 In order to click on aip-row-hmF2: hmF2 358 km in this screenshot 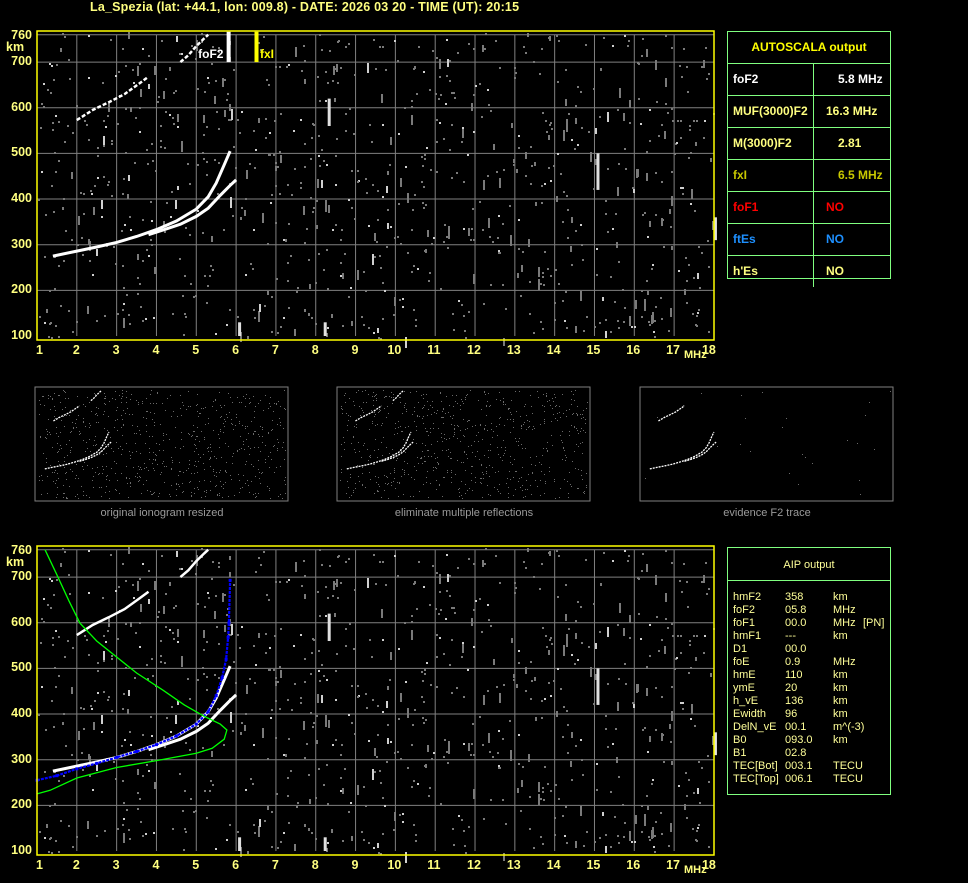, I will do `click(809, 597)`.